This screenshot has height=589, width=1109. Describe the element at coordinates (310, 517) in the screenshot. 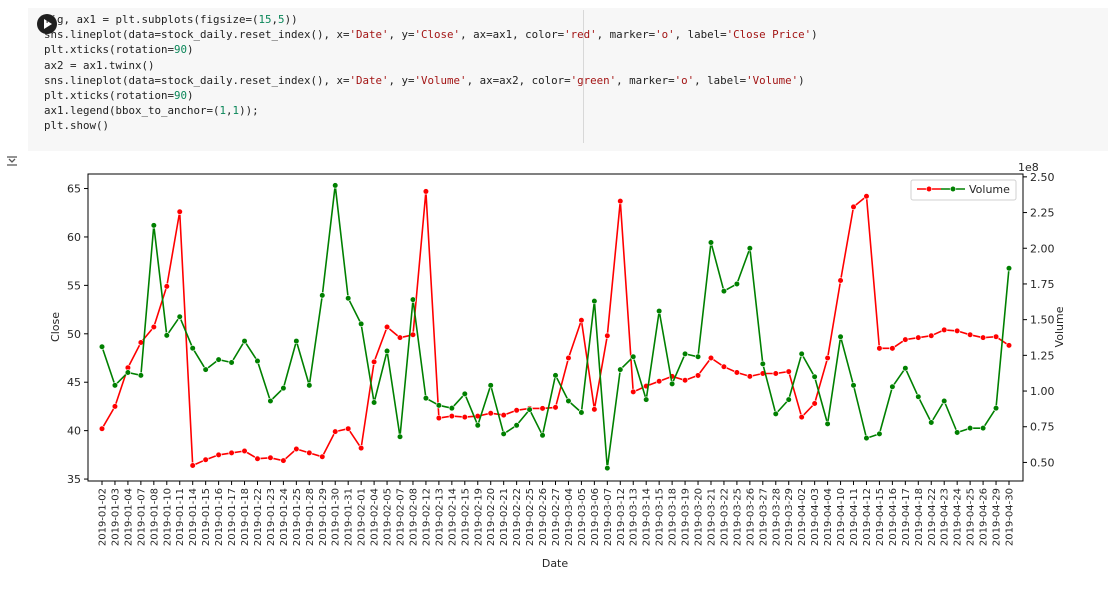

I see `x-tick-label: 2019-01-28` at that location.